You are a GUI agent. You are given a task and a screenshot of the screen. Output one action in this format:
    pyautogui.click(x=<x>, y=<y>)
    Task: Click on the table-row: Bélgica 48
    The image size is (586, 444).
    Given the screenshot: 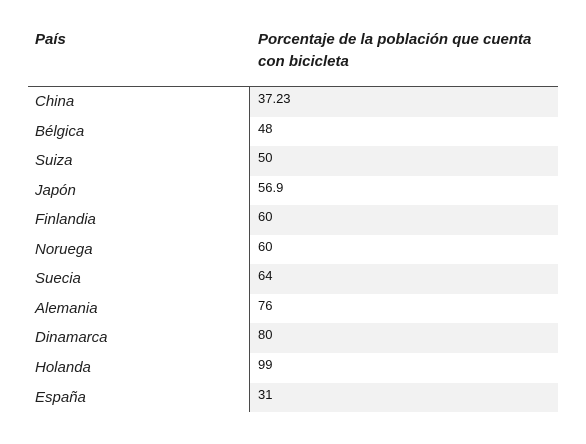 What is the action you would take?
    pyautogui.click(x=293, y=132)
    